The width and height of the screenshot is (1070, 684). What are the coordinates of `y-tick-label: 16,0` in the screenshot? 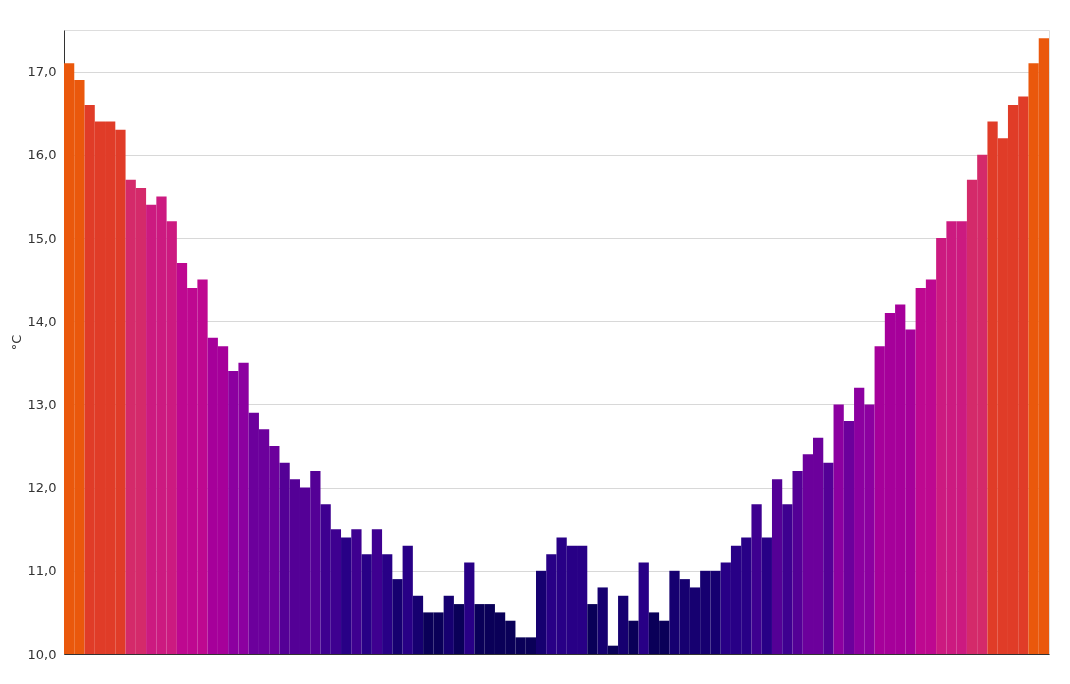 It's located at (42, 155).